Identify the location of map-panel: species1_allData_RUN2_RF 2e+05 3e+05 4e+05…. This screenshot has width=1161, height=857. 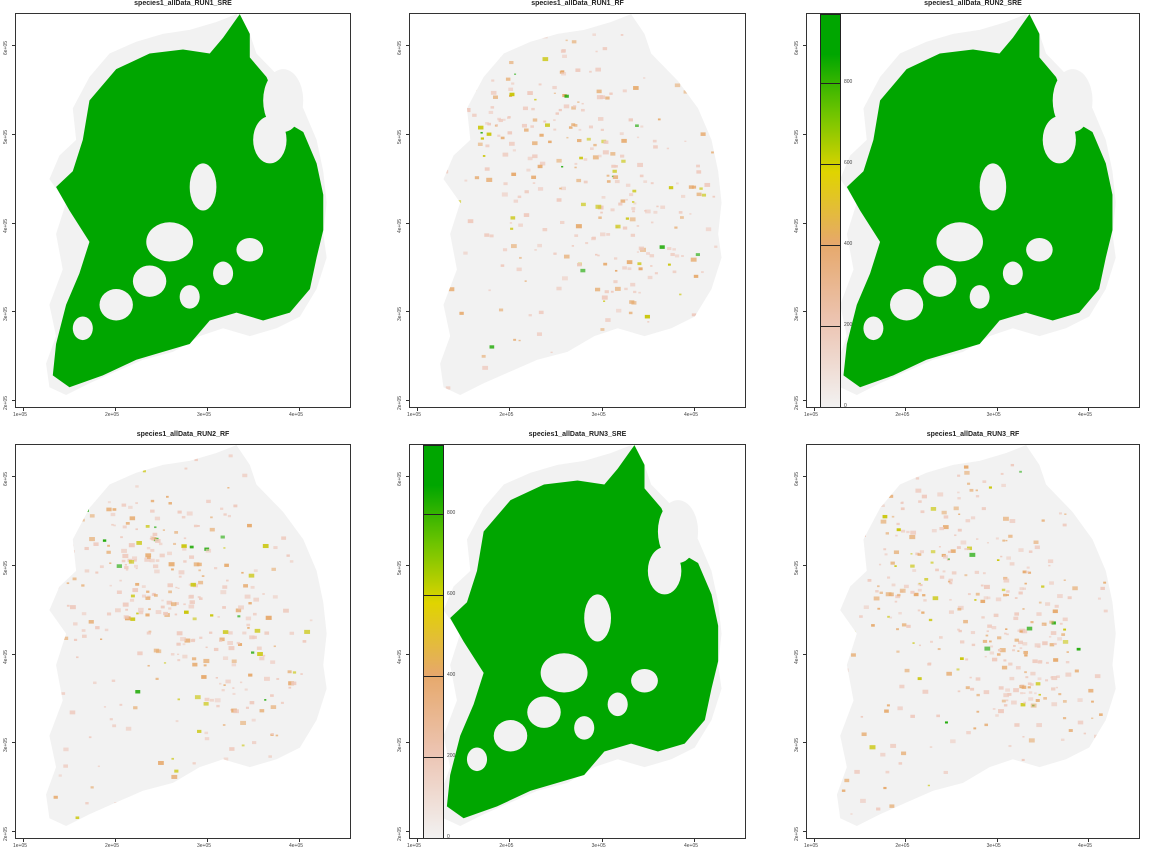
(177, 640).